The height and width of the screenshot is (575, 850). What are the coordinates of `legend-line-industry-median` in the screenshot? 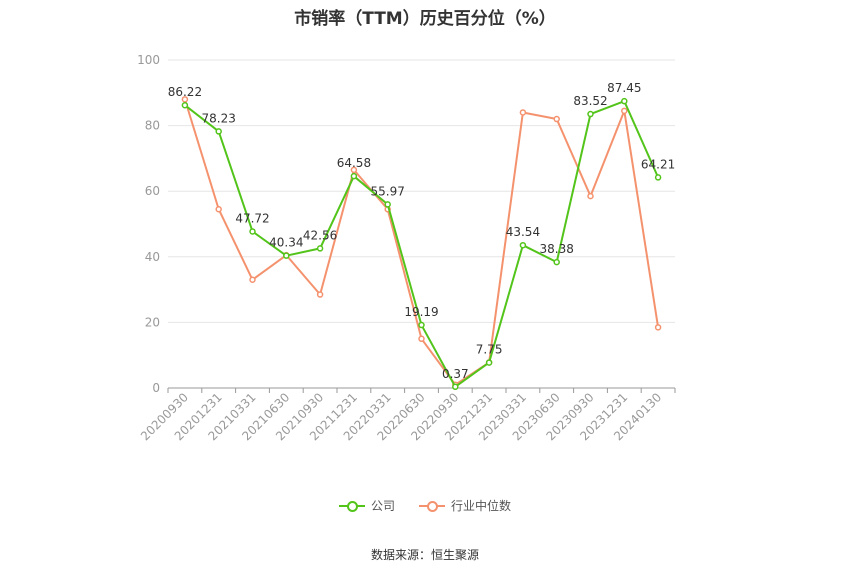 It's located at (432, 506).